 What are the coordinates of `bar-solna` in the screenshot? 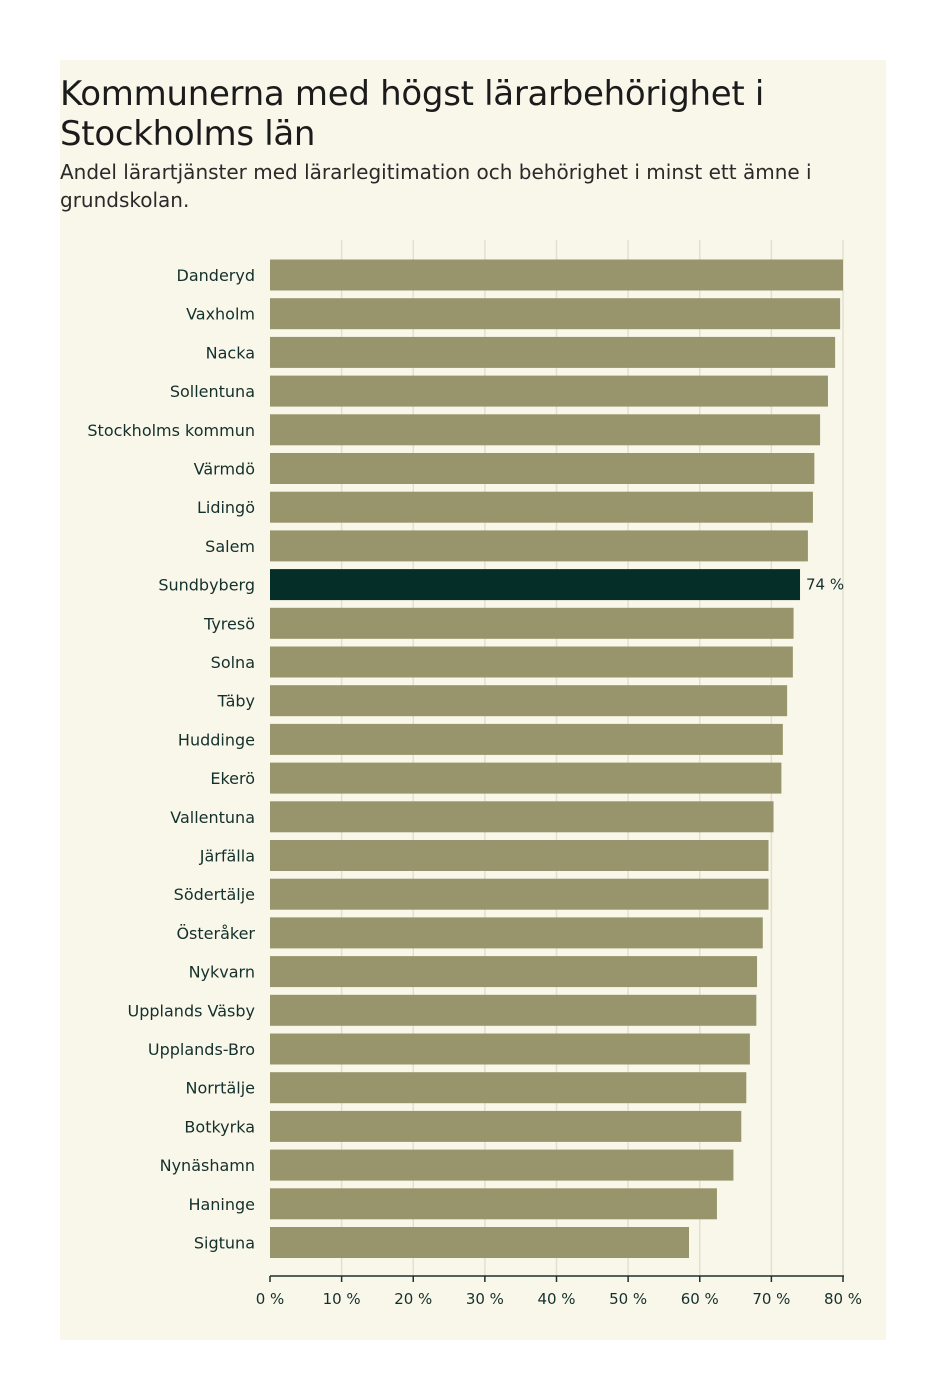 It's located at (531, 662).